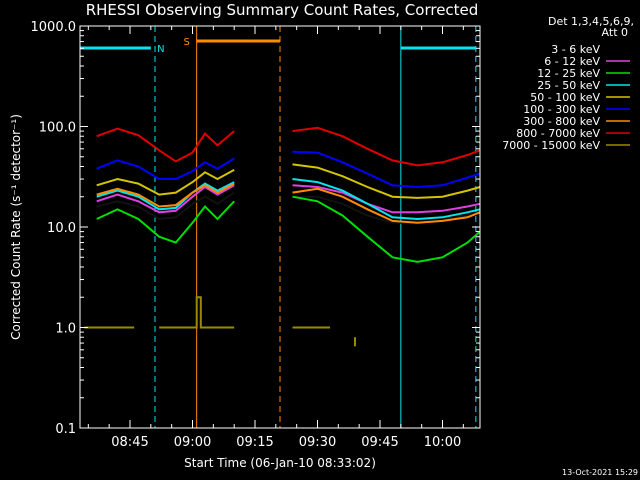 This screenshot has width=640, height=480. I want to click on y-axis-label: Corrected Count Rate (s⁻¹ detector⁻¹), so click(16, 227).